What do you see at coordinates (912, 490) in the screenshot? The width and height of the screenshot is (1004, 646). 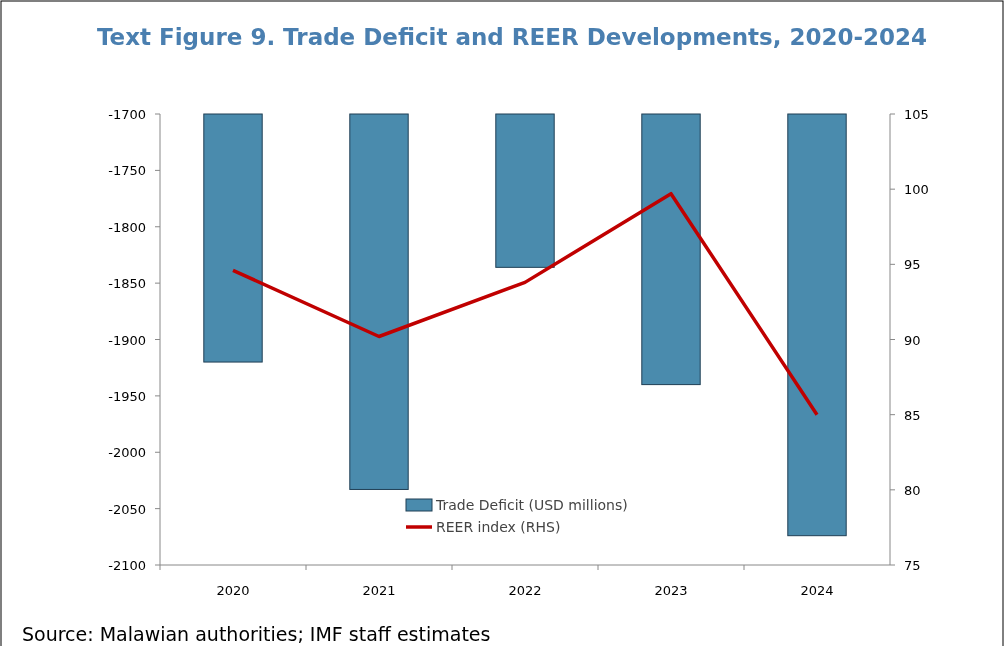 I see `y2-tick-label: 80` at bounding box center [912, 490].